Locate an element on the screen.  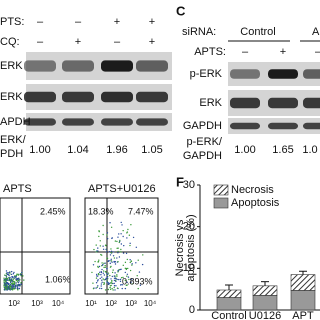
plot-title: APTS is located at coordinates (17, 189).